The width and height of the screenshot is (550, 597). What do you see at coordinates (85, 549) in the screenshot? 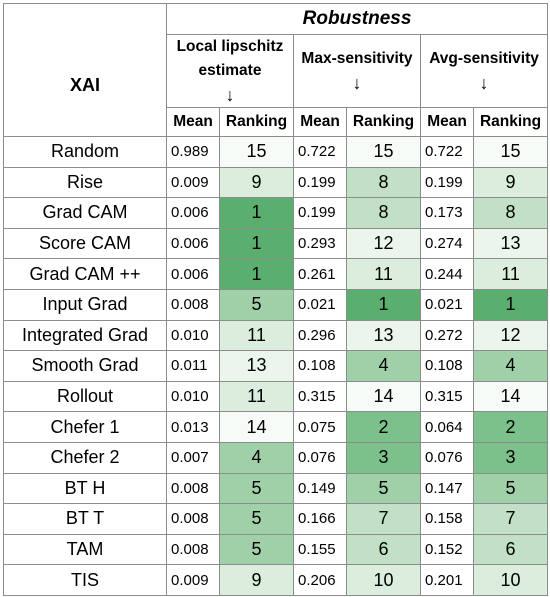
I see `method-cell: TAM` at bounding box center [85, 549].